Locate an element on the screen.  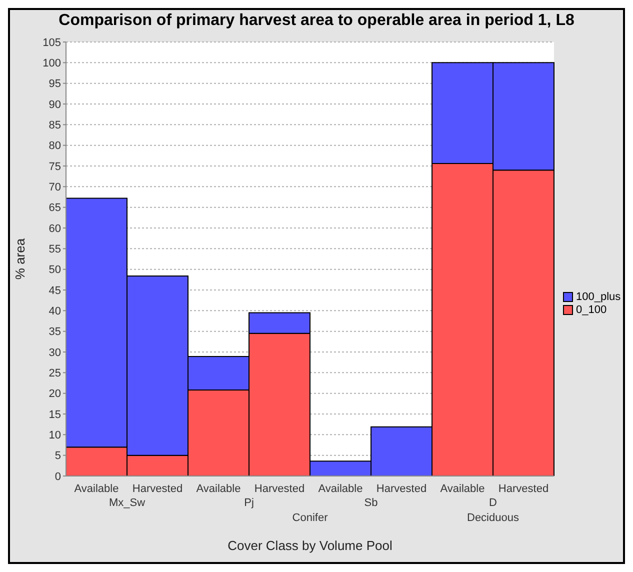
y-tick-label: 5 is located at coordinates (57, 456).